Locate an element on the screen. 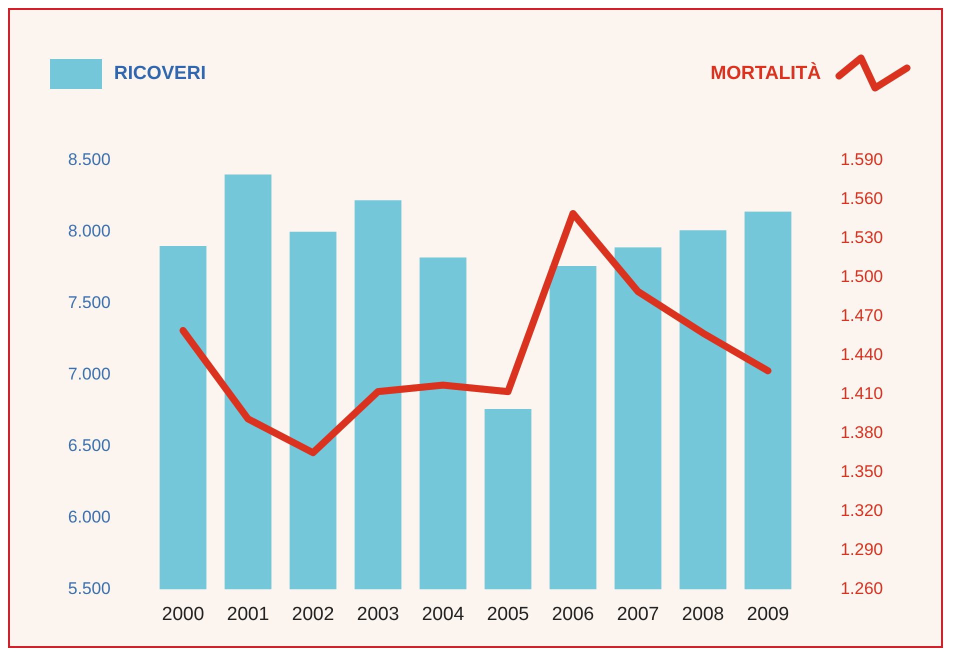 Image resolution: width=957 pixels, height=662 pixels. y-tick-label: 8.000 is located at coordinates (89, 230).